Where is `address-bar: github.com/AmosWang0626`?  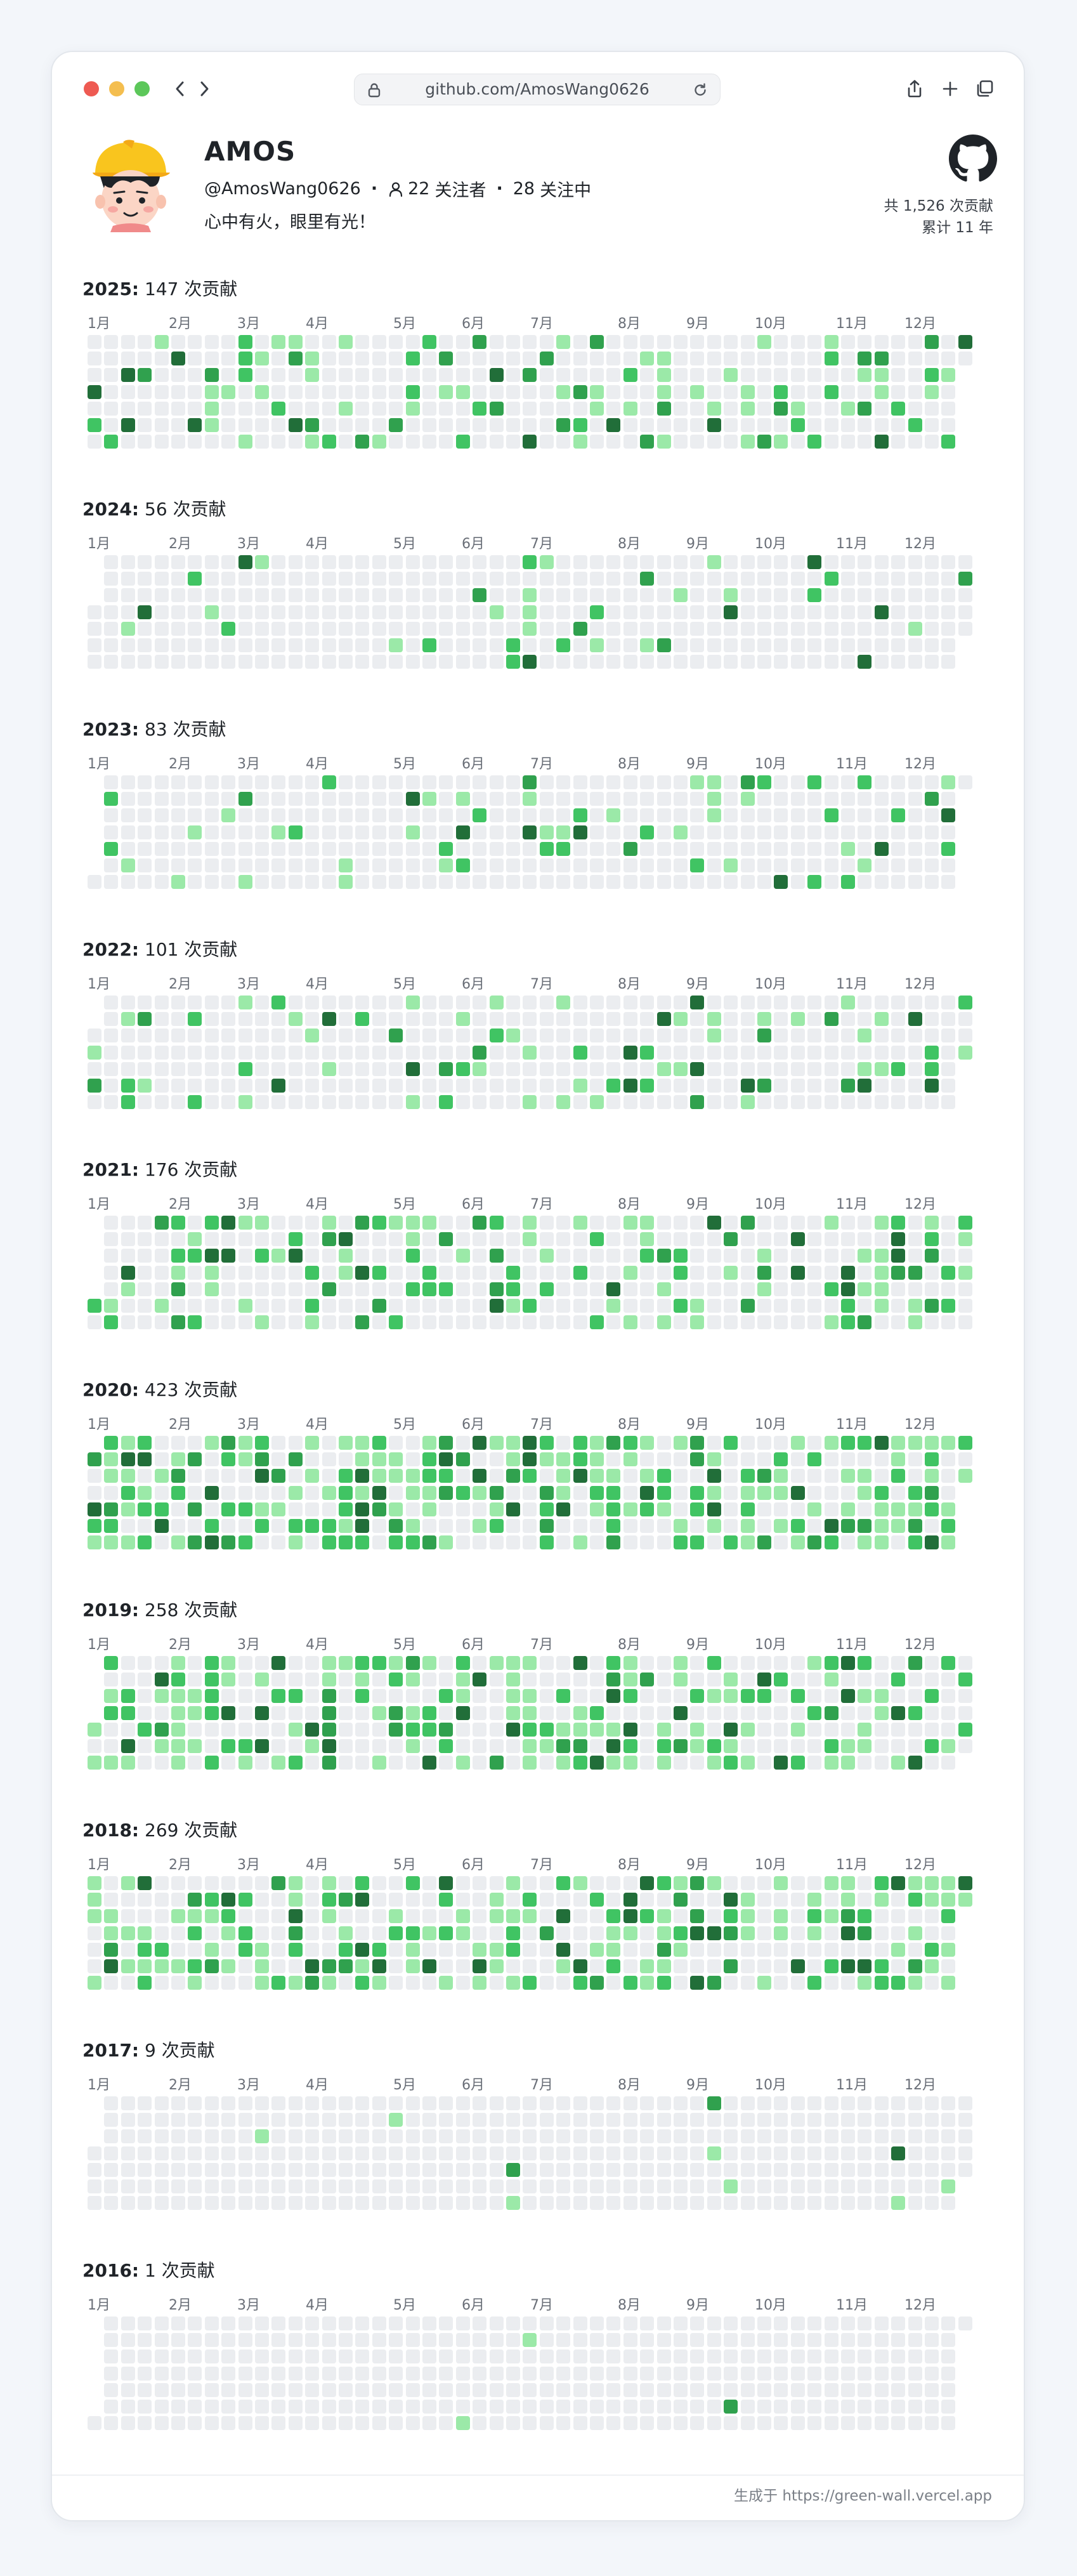 address-bar: github.com/AmosWang0626 is located at coordinates (537, 90).